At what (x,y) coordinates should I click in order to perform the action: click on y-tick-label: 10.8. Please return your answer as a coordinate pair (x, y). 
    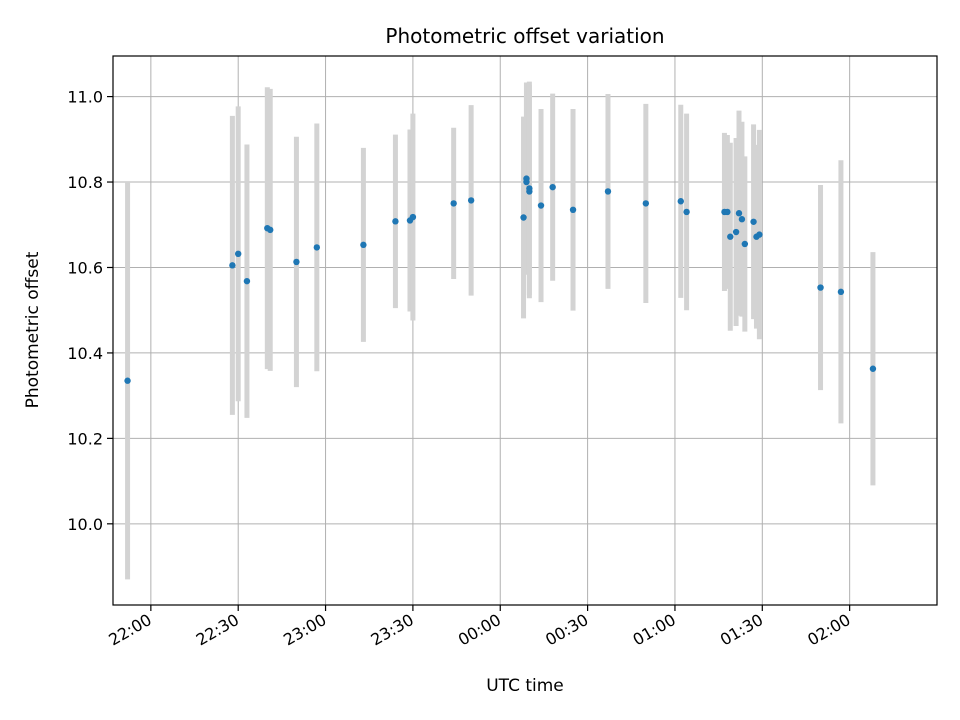
    Looking at the image, I should click on (85, 182).